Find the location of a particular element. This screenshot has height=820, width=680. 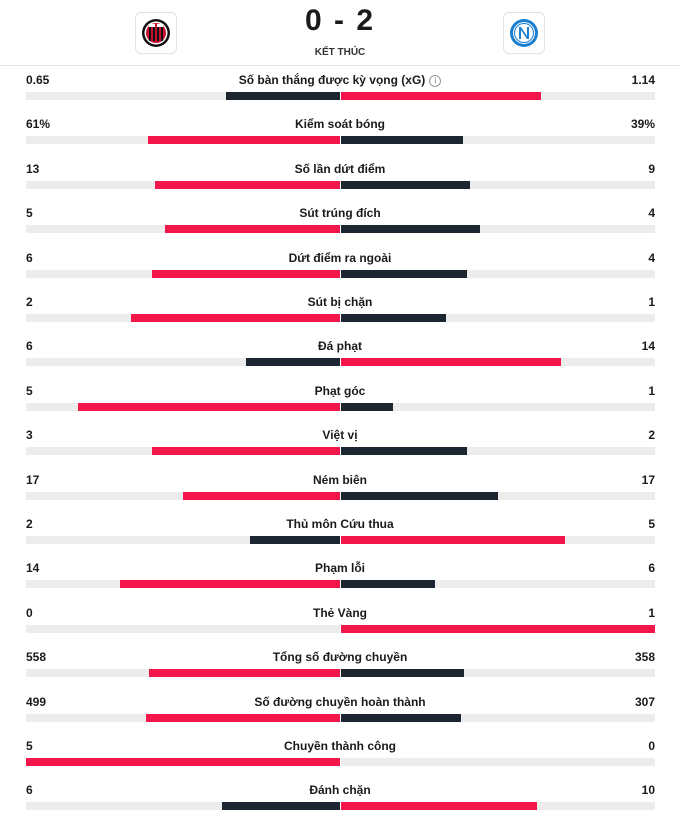

stat-label-text: Phạm lỗi is located at coordinates (339, 568).